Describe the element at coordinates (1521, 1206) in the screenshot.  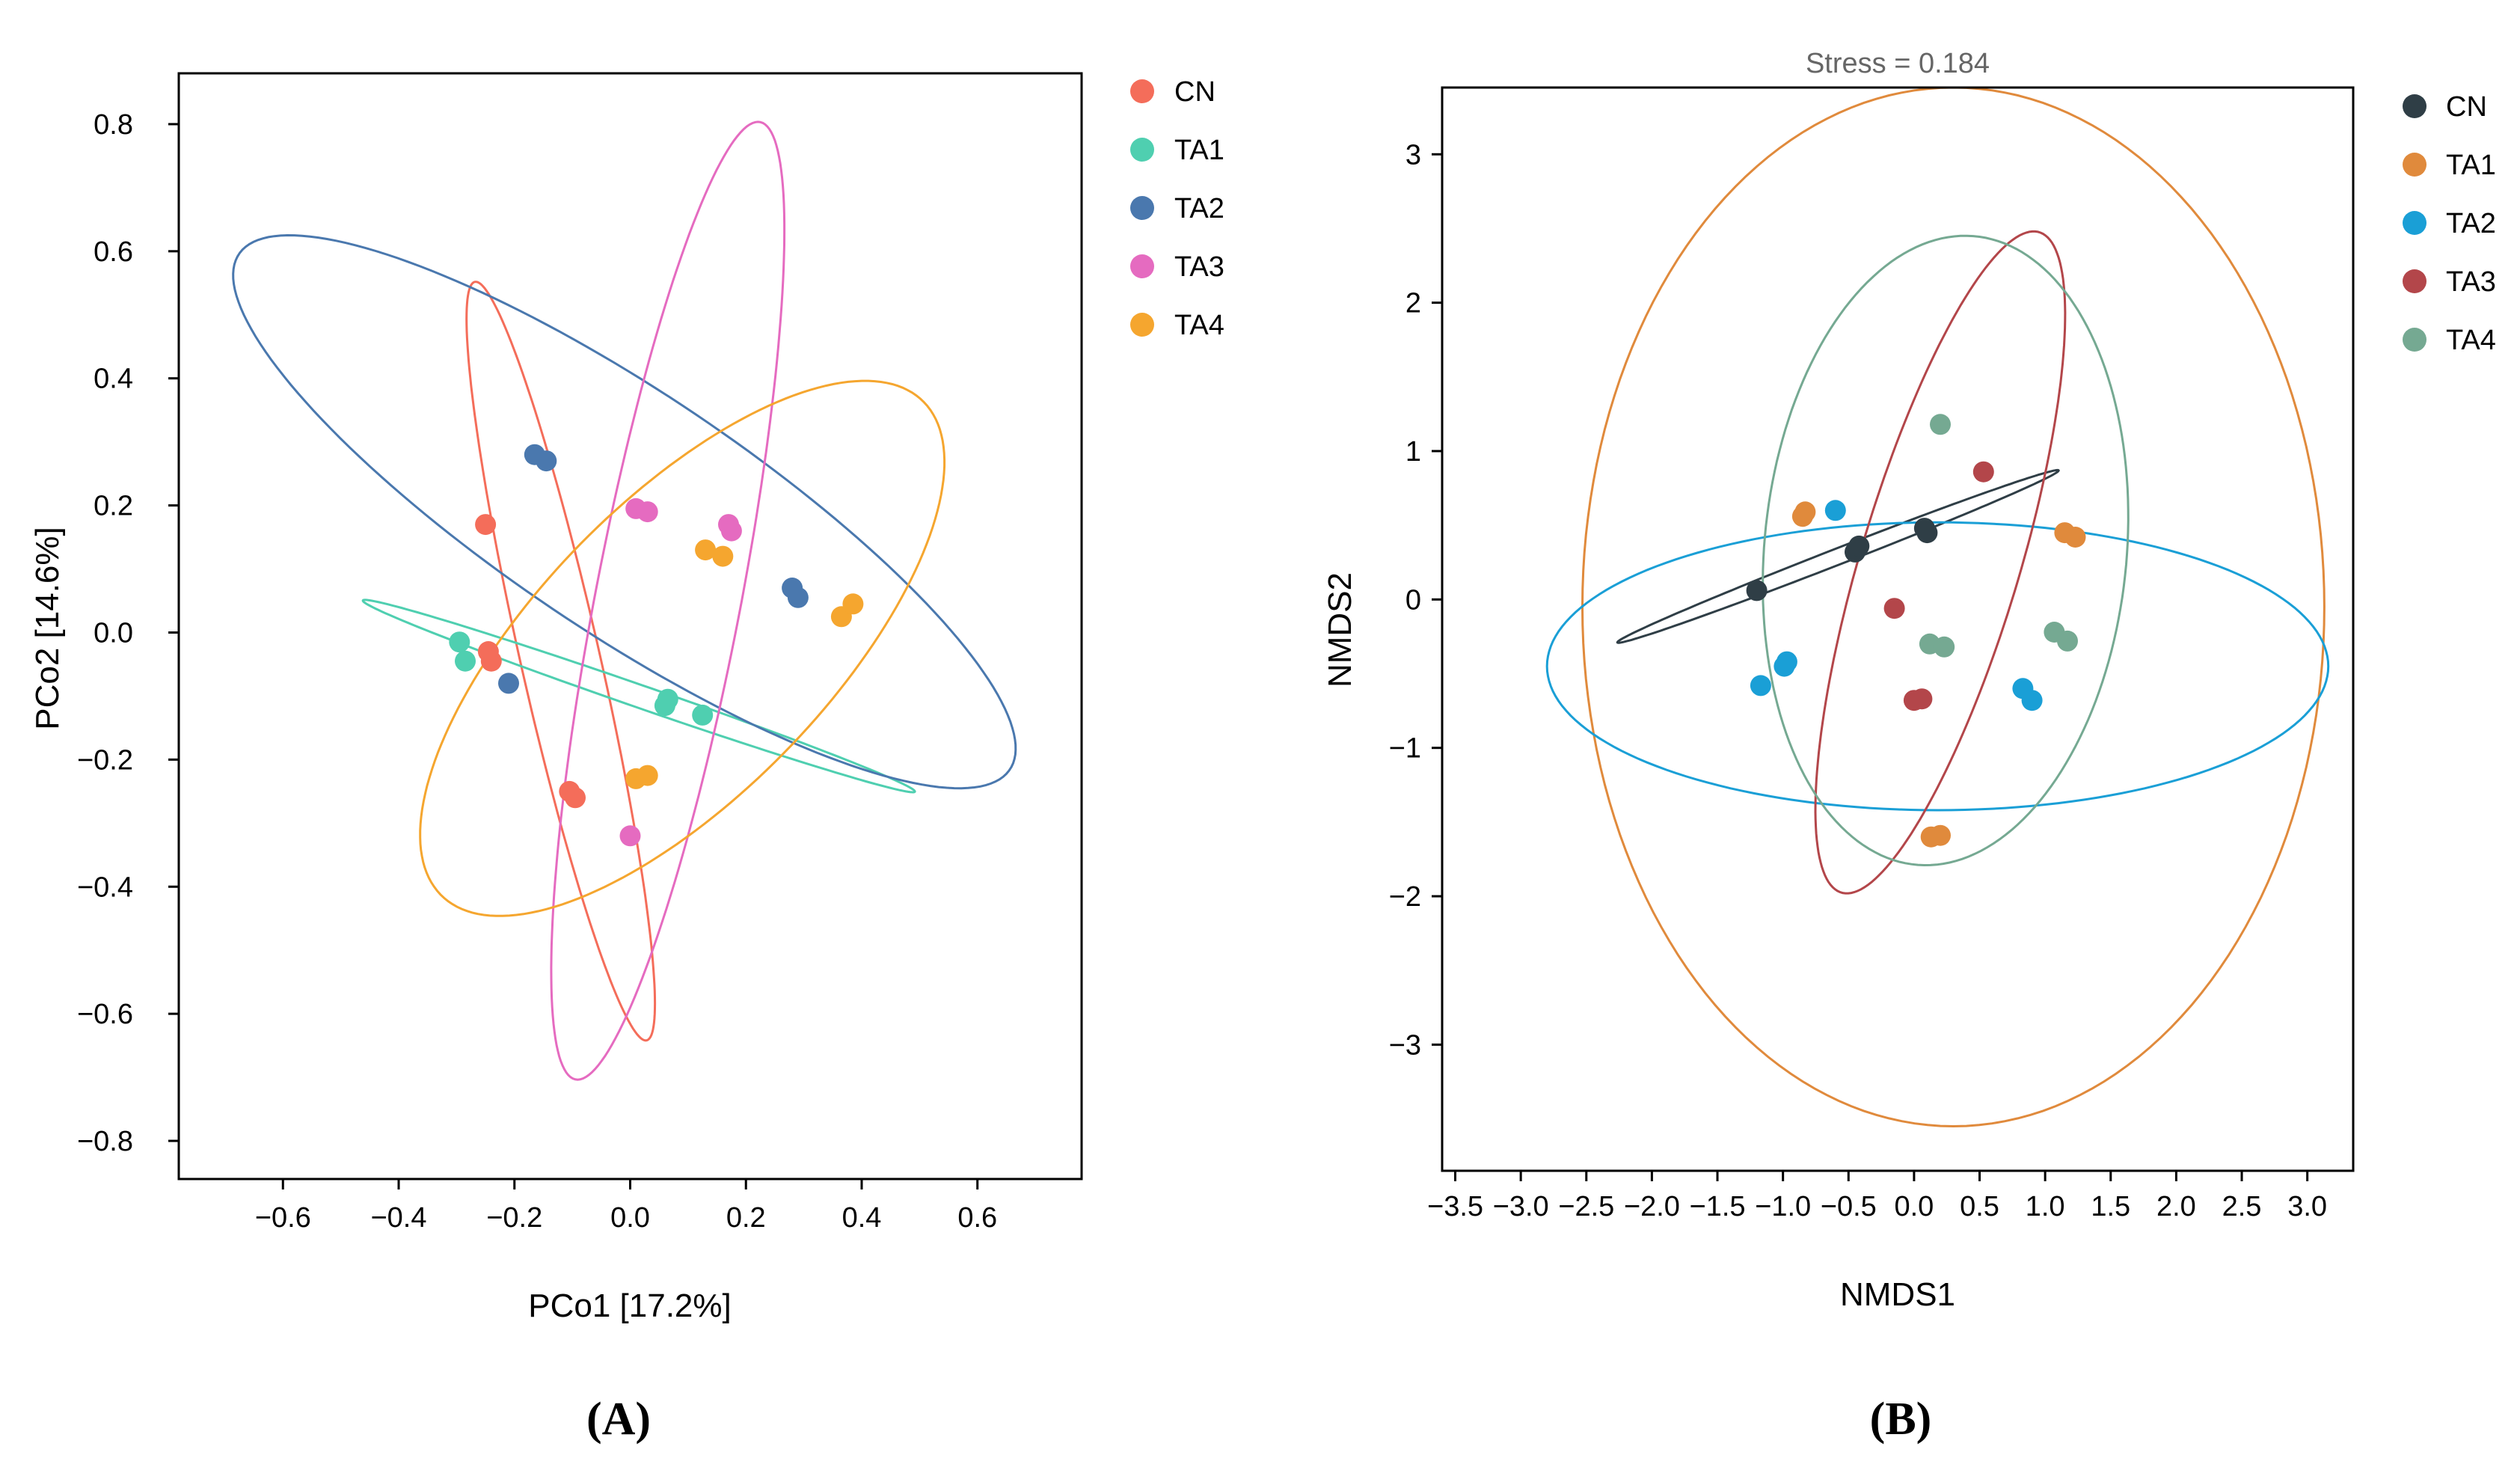
I see `x-tick-label: −3.0` at that location.